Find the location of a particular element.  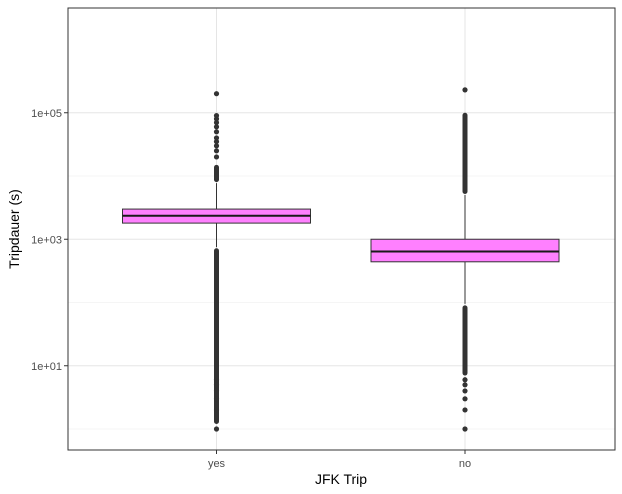

outlier-band-low is located at coordinates (465, 340).